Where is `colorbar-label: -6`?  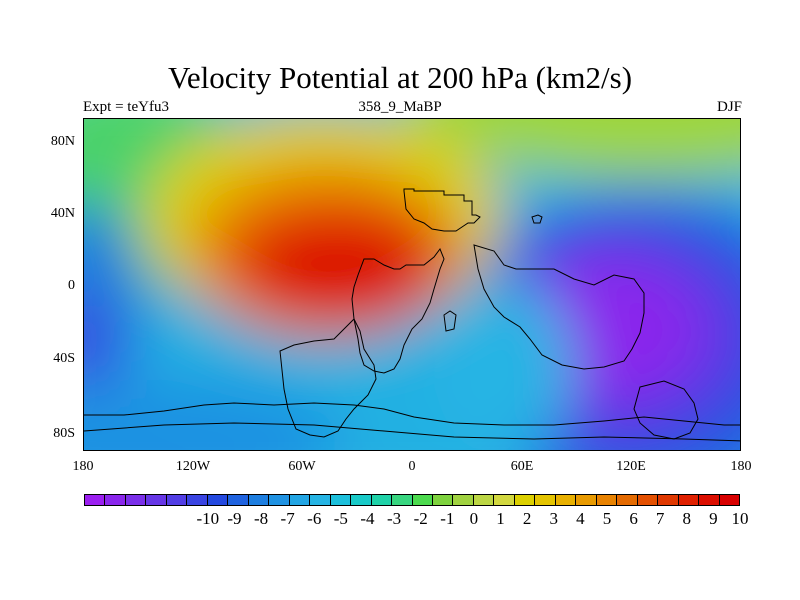 colorbar-label: -6 is located at coordinates (314, 518).